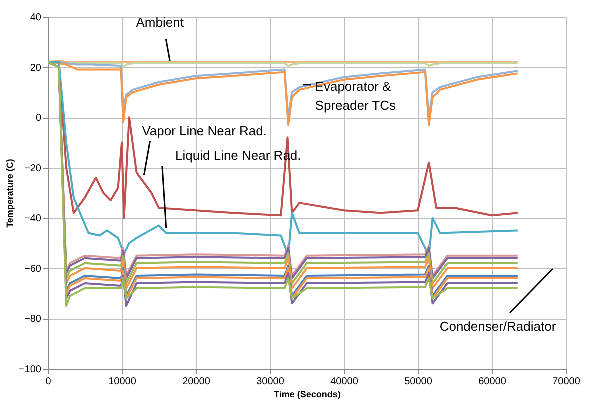 This screenshot has width=597, height=407. I want to click on annotation: Condenser/Radiator, so click(498, 326).